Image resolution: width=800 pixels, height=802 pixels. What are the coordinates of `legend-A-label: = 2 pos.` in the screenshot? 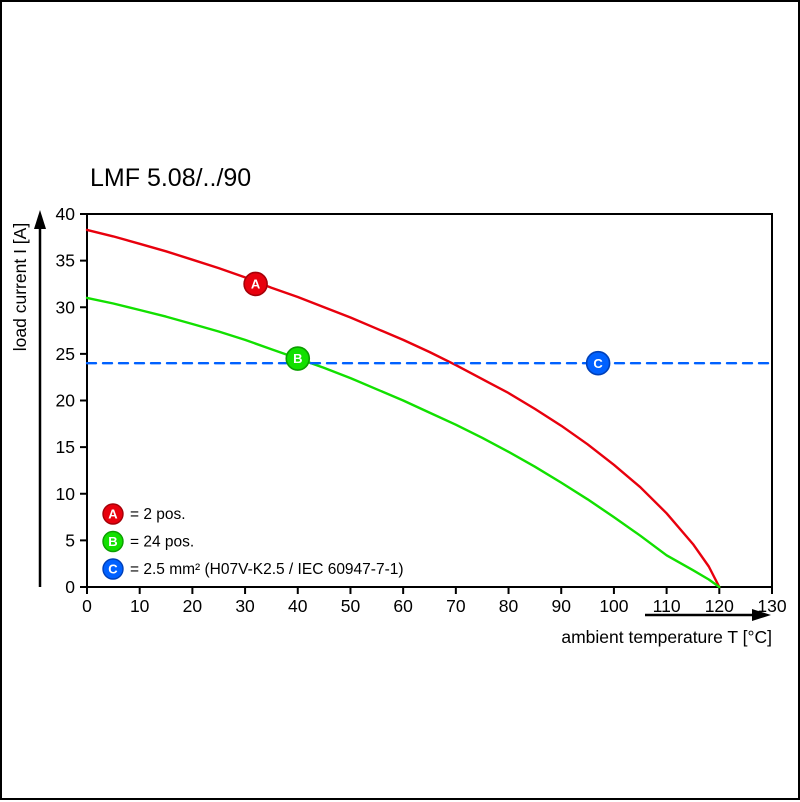 It's located at (158, 514).